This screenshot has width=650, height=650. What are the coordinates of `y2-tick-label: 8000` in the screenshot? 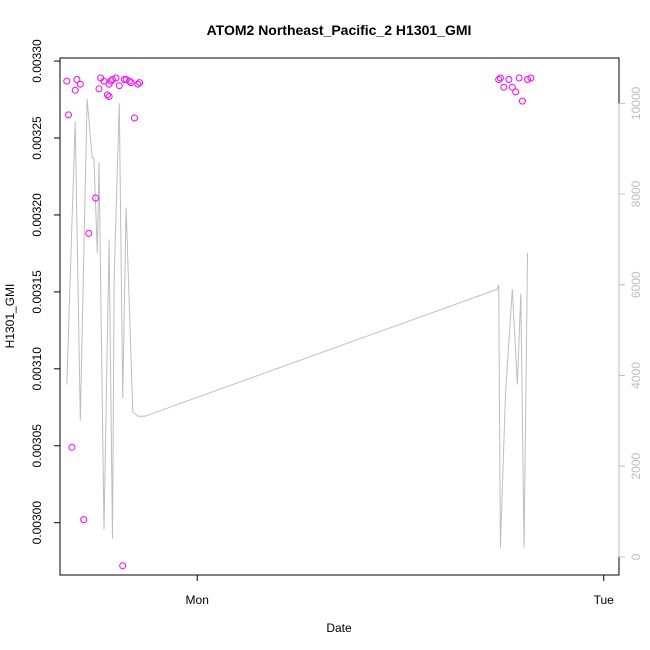 It's located at (636, 193).